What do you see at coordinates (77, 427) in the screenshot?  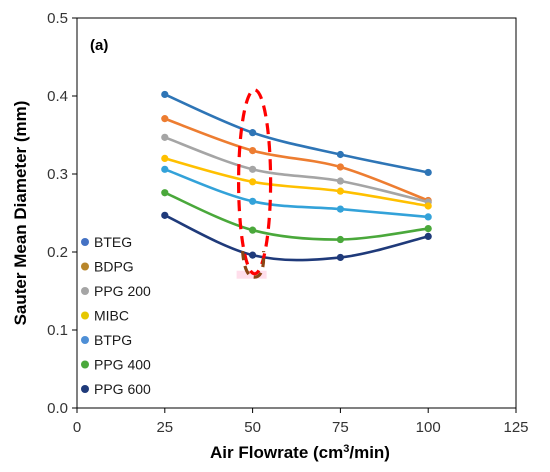 I see `x-tick-label: 0` at bounding box center [77, 427].